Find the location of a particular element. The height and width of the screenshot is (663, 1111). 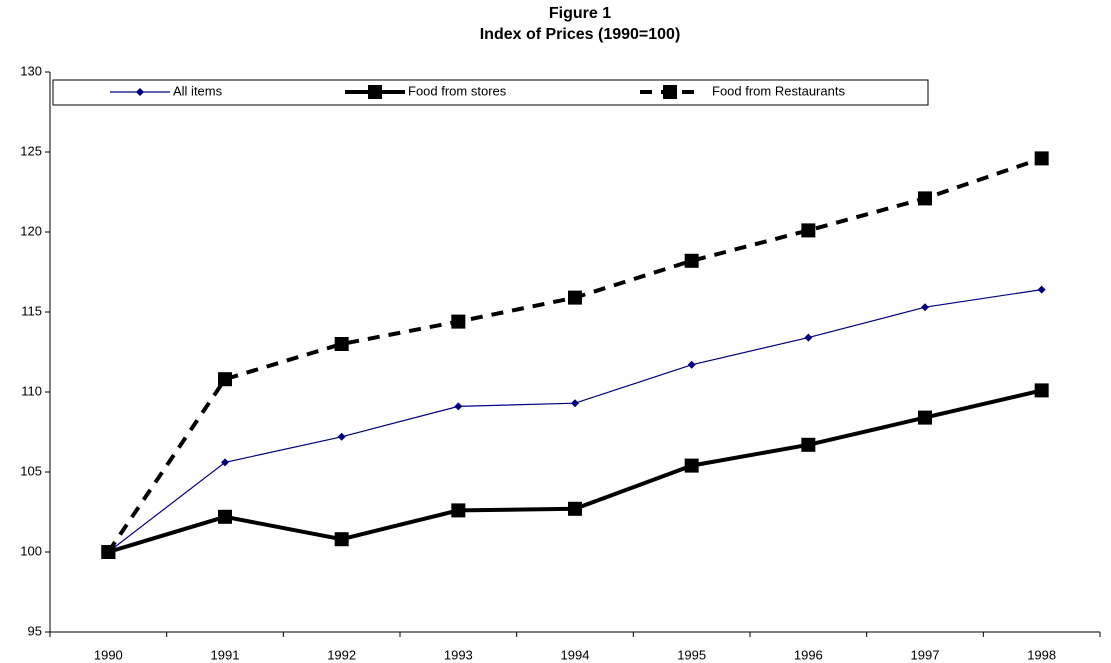

x-tick-label: 1994 is located at coordinates (575, 654).